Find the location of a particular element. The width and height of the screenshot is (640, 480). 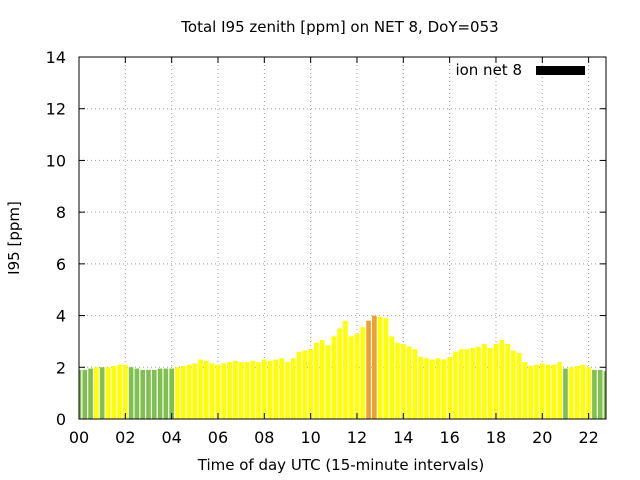

y-tick-labels: 0 2 4 6 8 10 12 14 is located at coordinates (56, 238).